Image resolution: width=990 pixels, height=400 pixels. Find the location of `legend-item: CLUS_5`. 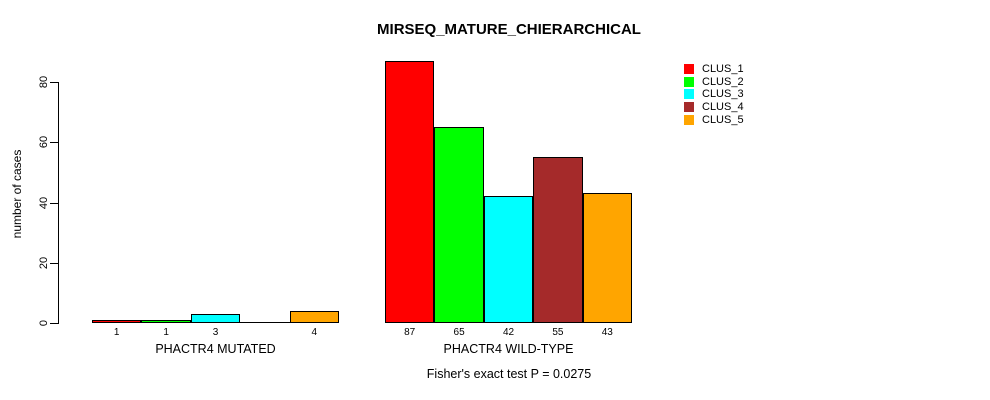

legend-item: CLUS_5 is located at coordinates (714, 119).